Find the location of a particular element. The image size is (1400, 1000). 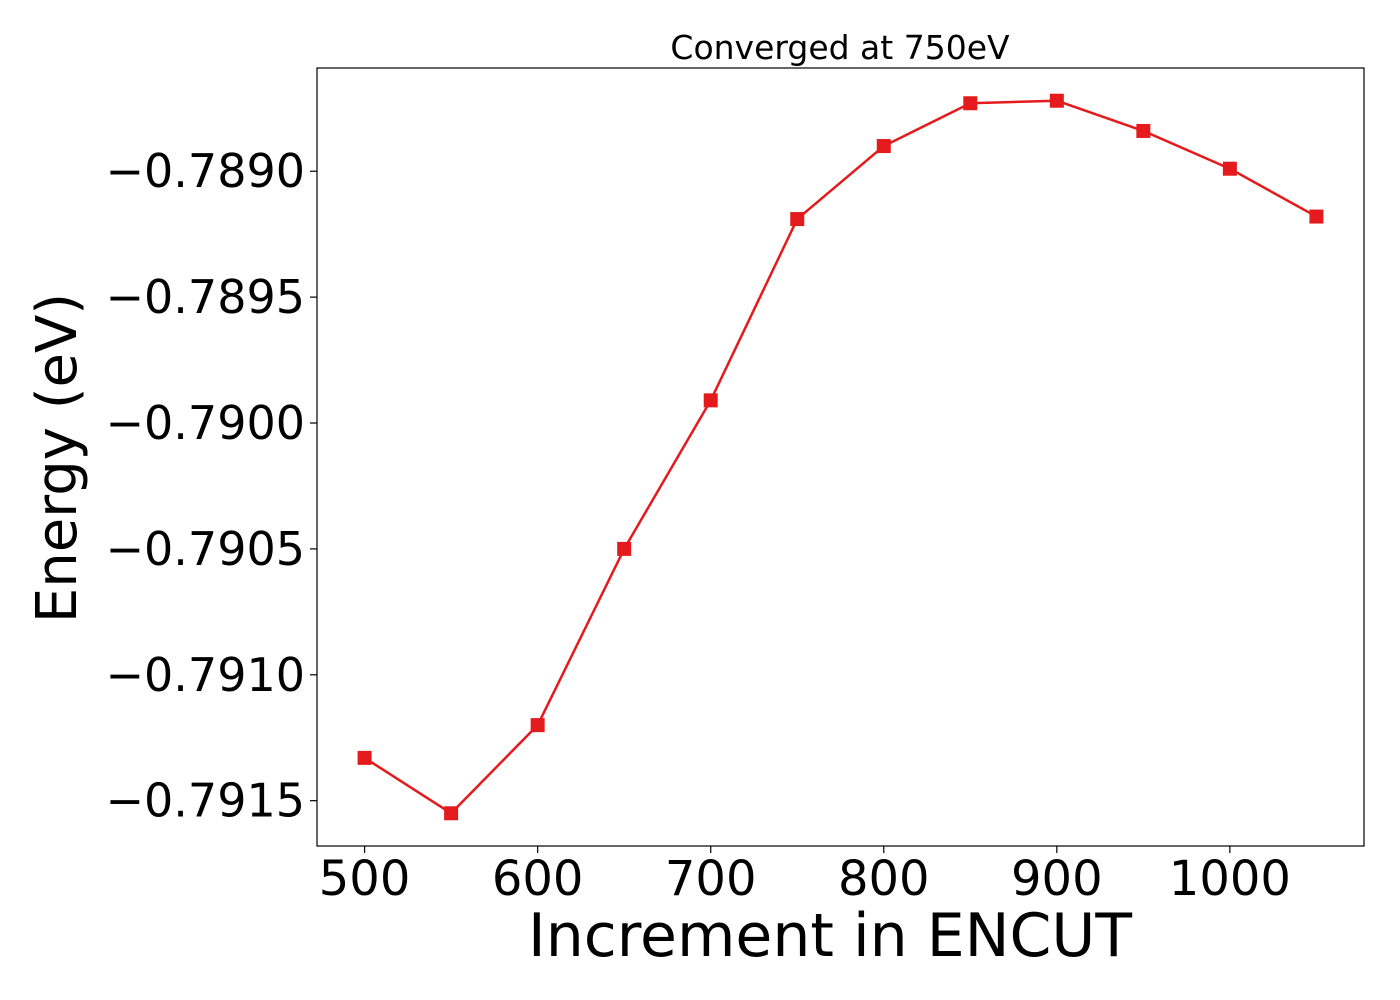

x-tick-label: 500 is located at coordinates (365, 879).